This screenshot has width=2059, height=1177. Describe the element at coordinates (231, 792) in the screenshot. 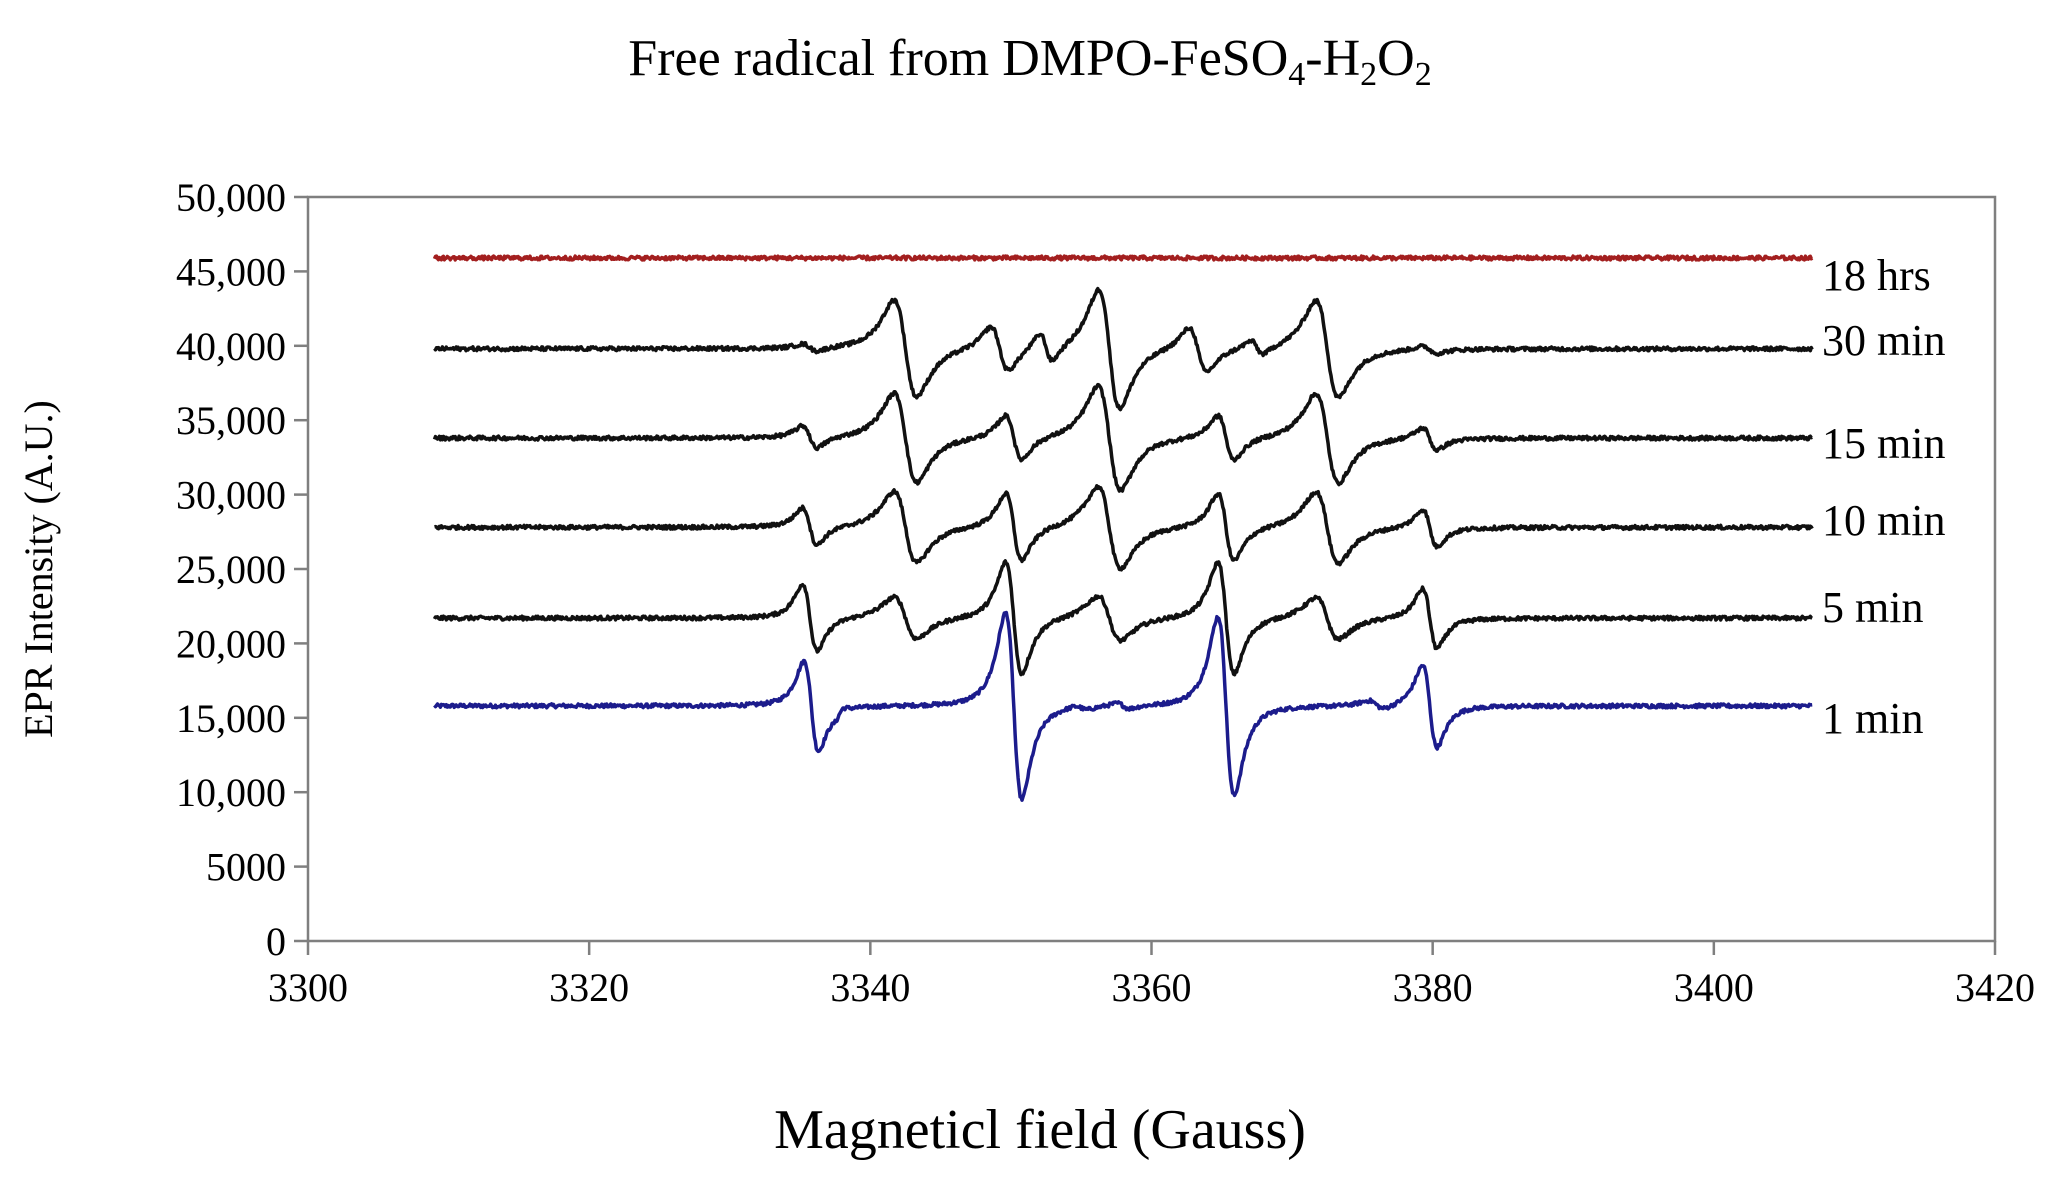

I see `y-tick-label: 10,000` at that location.